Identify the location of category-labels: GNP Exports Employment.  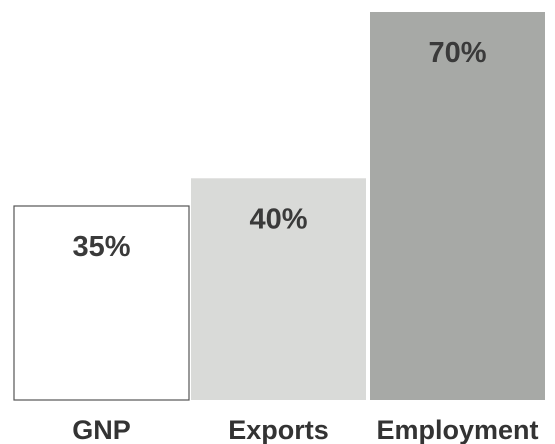
(305, 429).